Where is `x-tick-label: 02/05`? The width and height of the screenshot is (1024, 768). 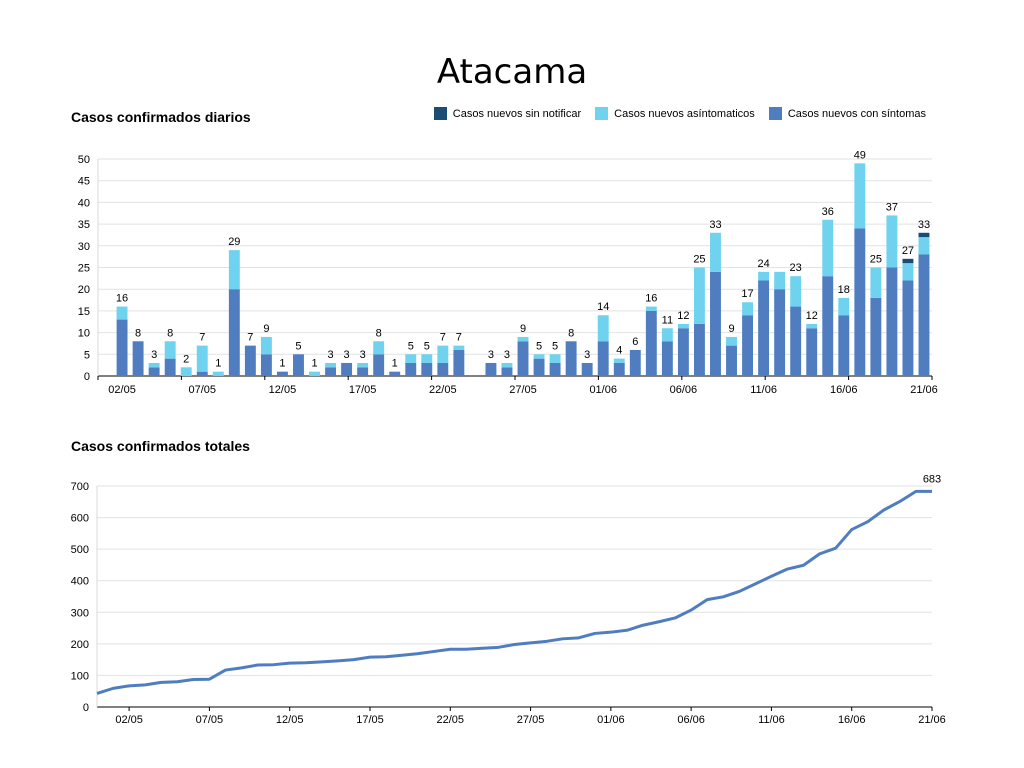
x-tick-label: 02/05 is located at coordinates (129, 720).